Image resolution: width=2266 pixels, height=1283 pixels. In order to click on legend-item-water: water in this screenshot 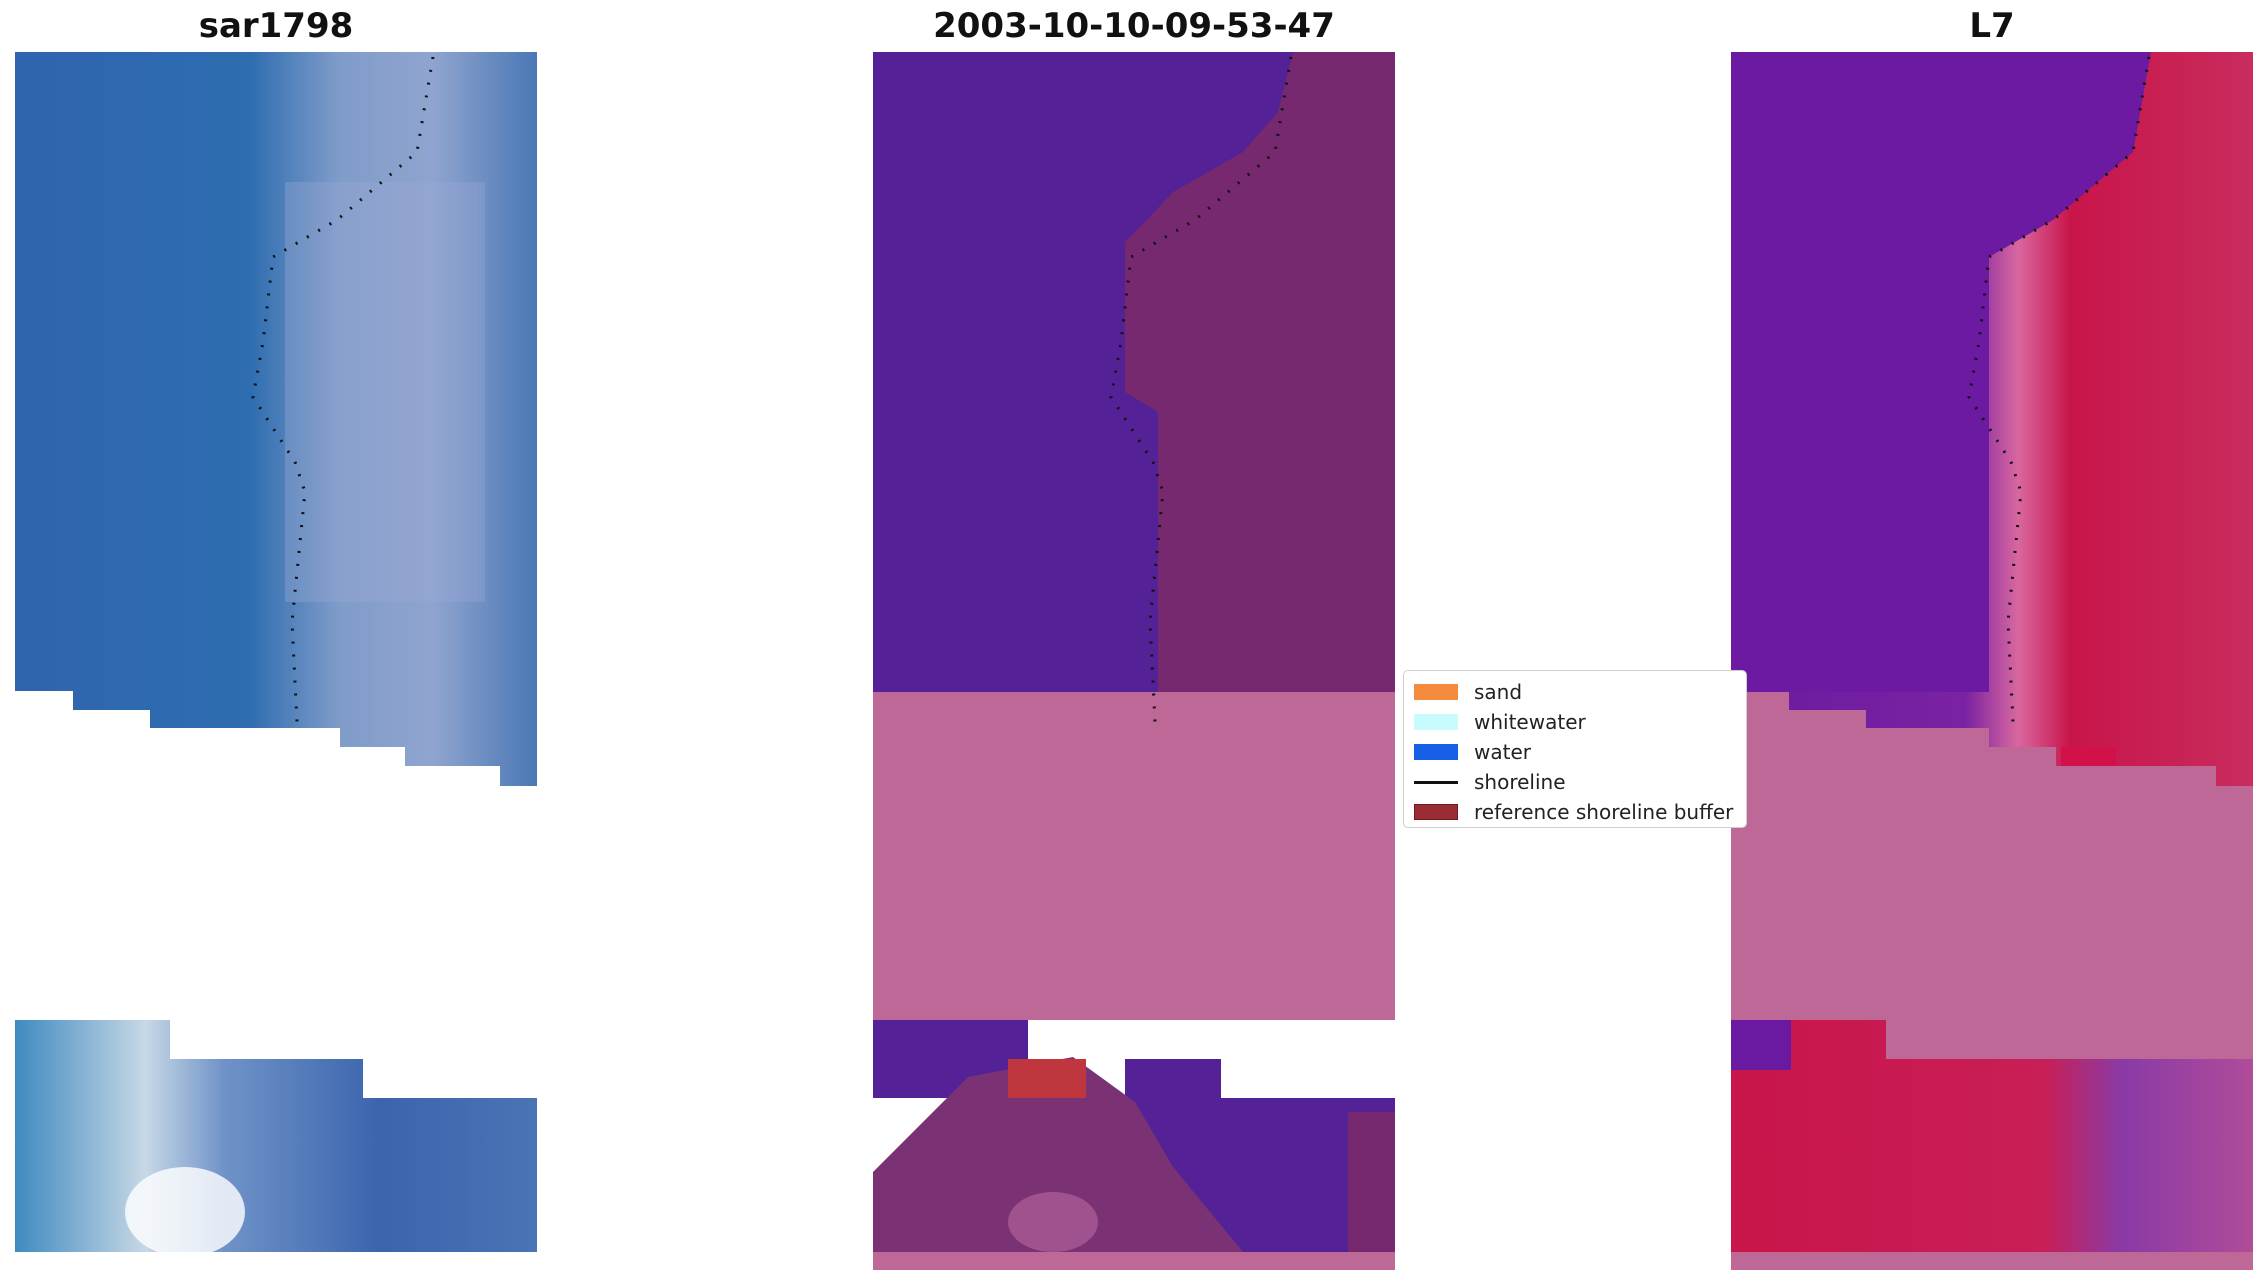, I will do `click(1575, 752)`.